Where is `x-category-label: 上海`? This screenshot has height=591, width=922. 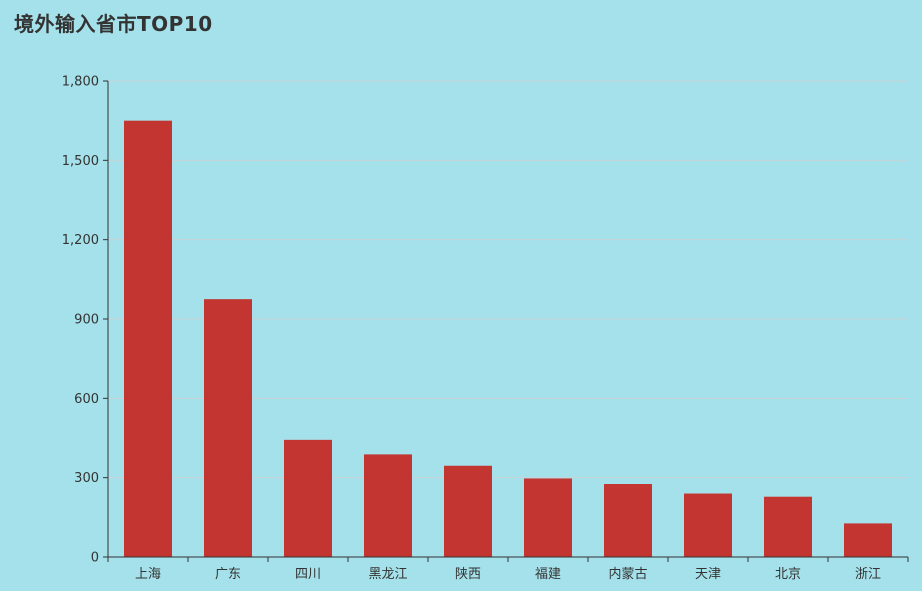 x-category-label: 上海 is located at coordinates (148, 574).